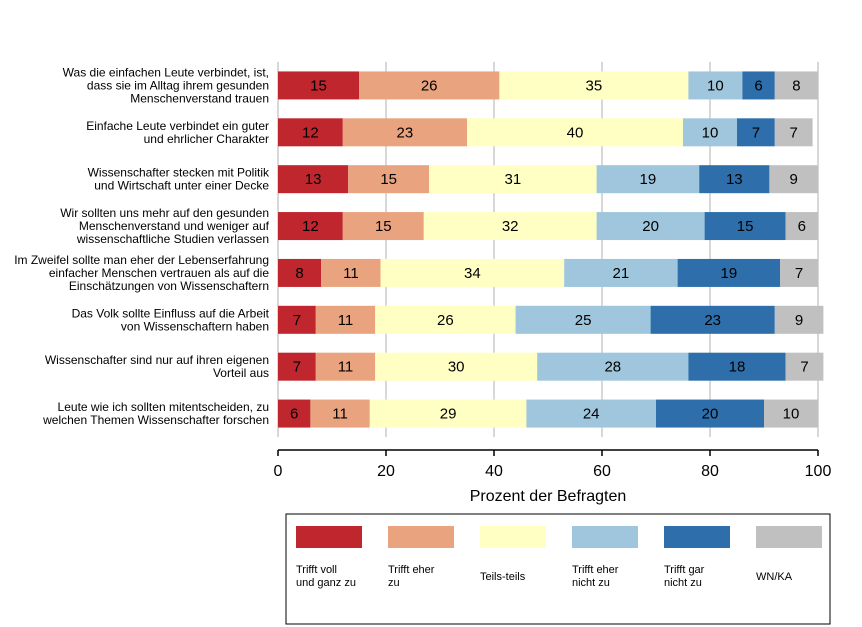  What do you see at coordinates (310, 132) in the screenshot?
I see `bar-value-label-1-0: 12` at bounding box center [310, 132].